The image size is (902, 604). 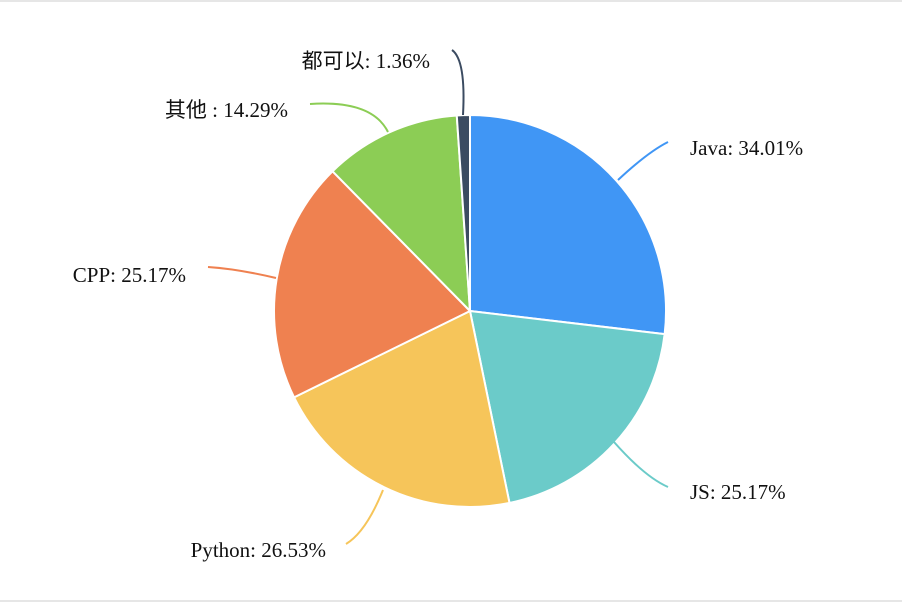 What do you see at coordinates (129, 275) in the screenshot?
I see `slice-label-3: CPP: 25.17%` at bounding box center [129, 275].